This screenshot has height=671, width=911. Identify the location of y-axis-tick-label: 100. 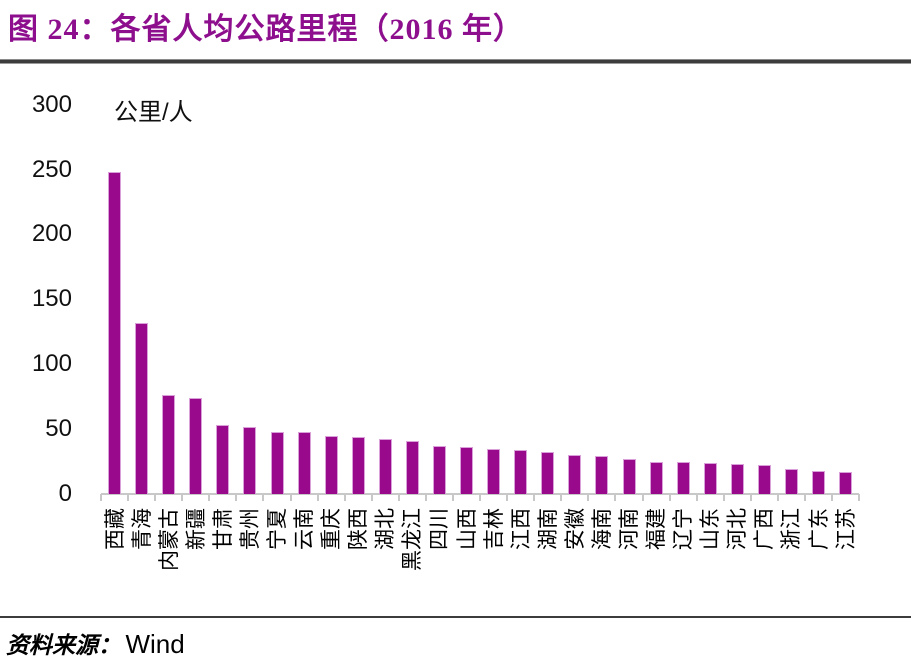
(51, 364).